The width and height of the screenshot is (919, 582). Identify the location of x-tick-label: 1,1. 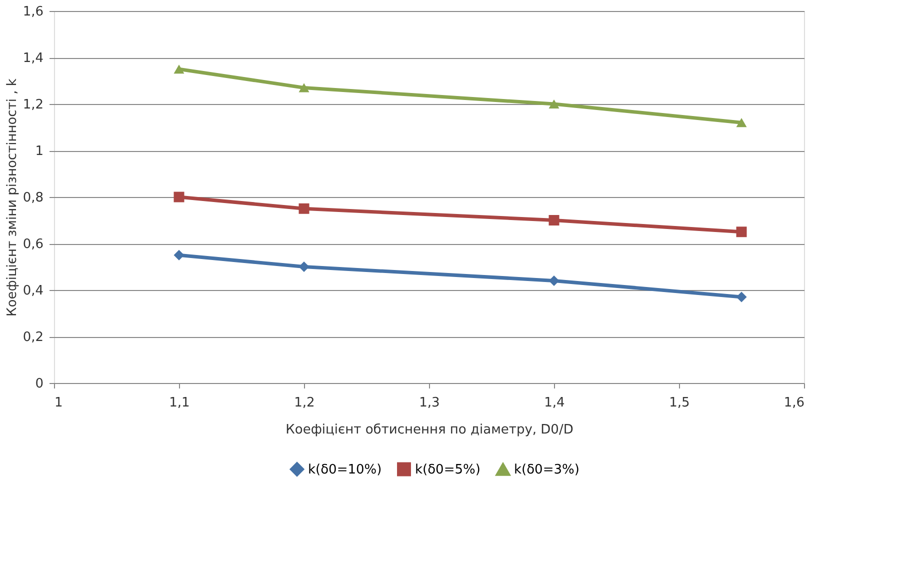
(179, 403).